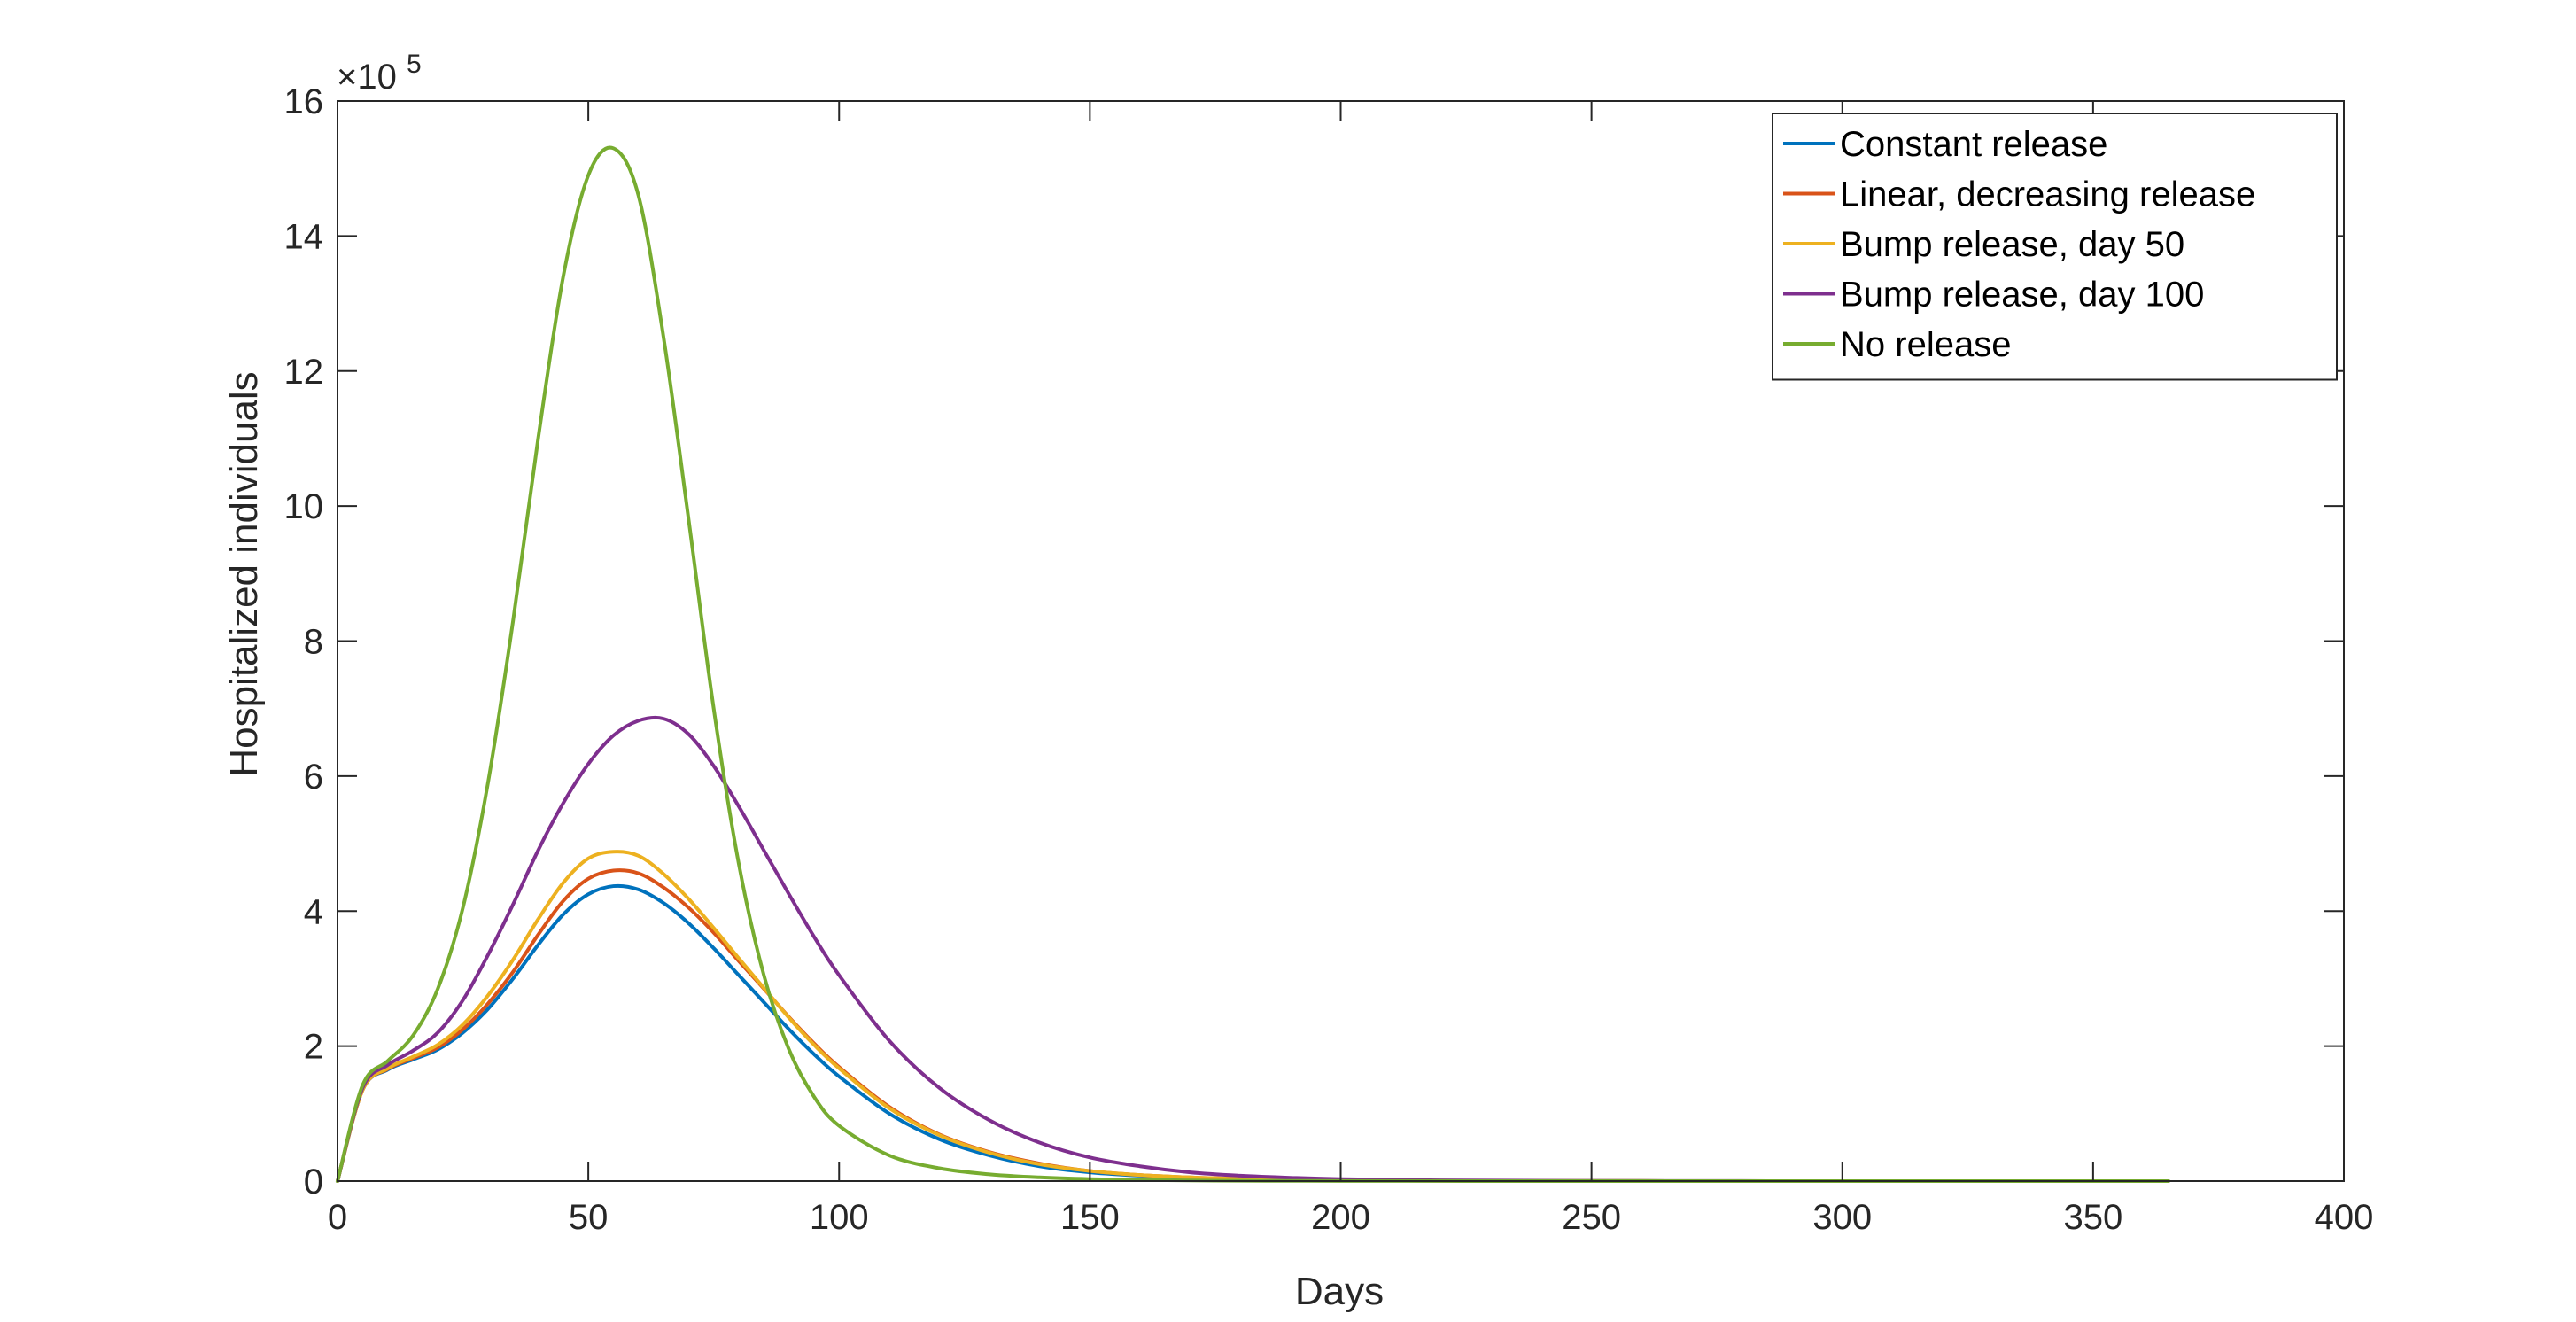 The image size is (2576, 1322). What do you see at coordinates (2022, 295) in the screenshot?
I see `legend-label-bump-release-day-100: Bump release, day 100` at bounding box center [2022, 295].